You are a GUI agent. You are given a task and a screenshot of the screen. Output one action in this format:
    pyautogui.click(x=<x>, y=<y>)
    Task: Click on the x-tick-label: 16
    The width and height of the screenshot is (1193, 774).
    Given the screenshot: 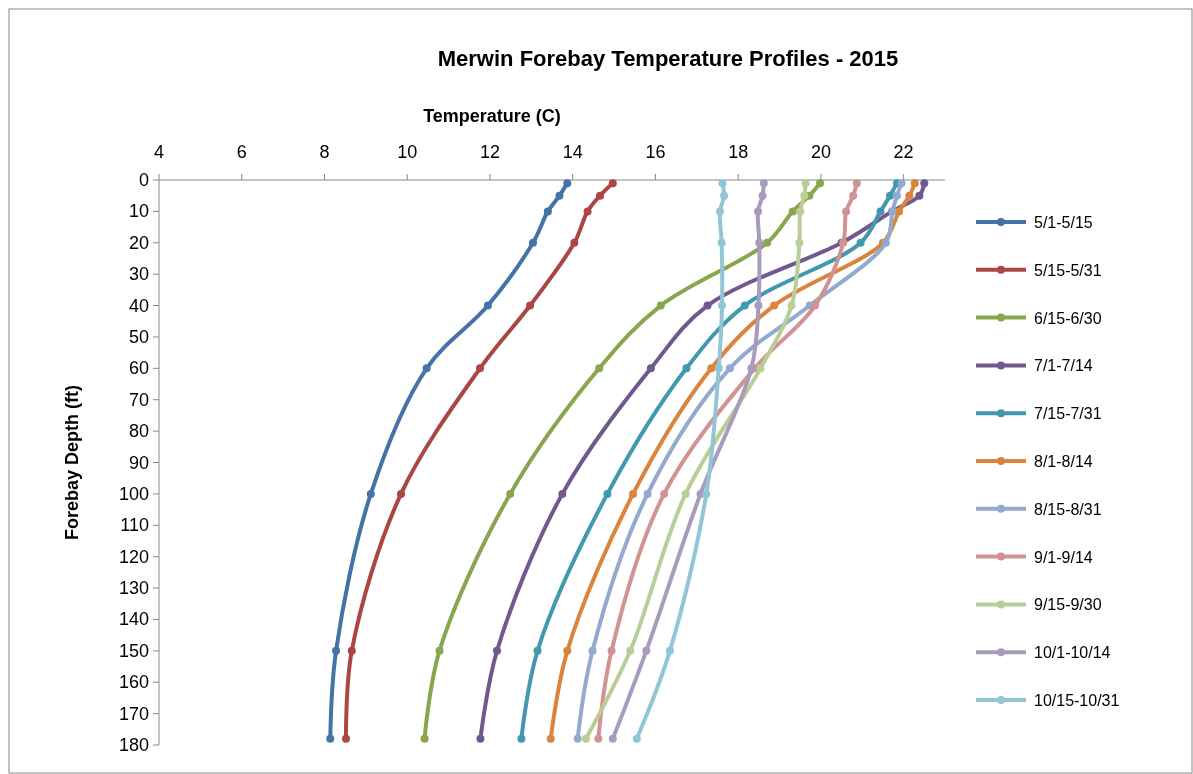 What is the action you would take?
    pyautogui.click(x=655, y=152)
    